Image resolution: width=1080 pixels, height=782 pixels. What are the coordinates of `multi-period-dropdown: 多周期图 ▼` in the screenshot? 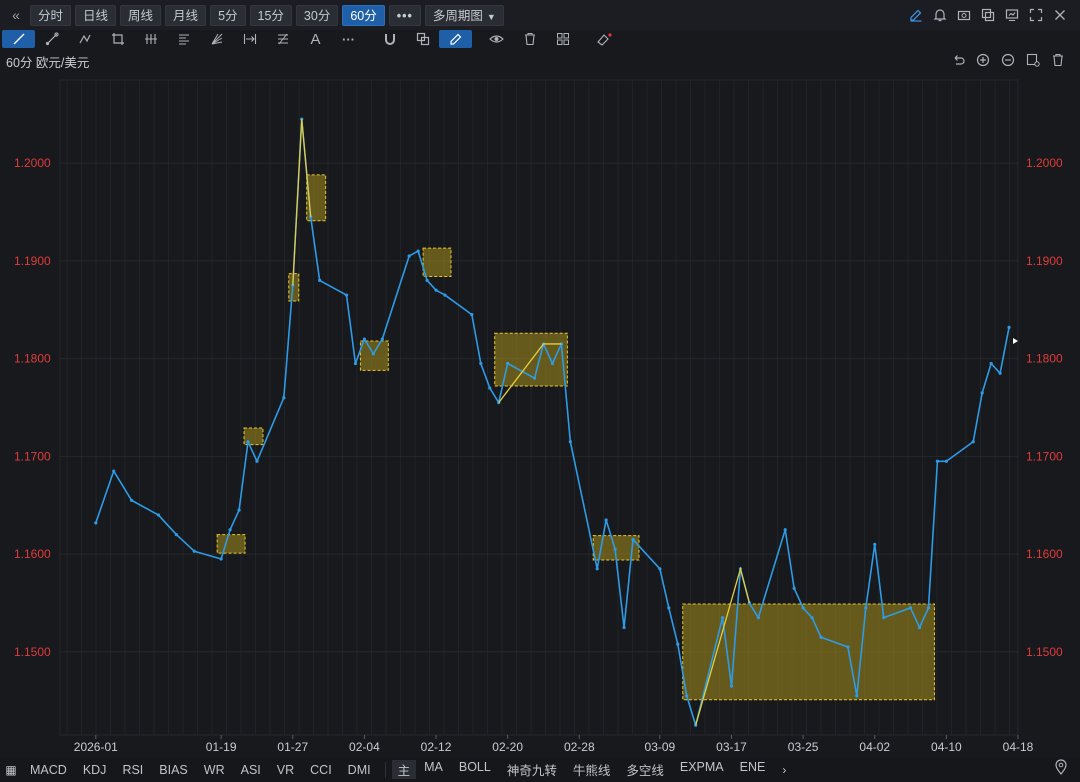 It's located at (464, 15).